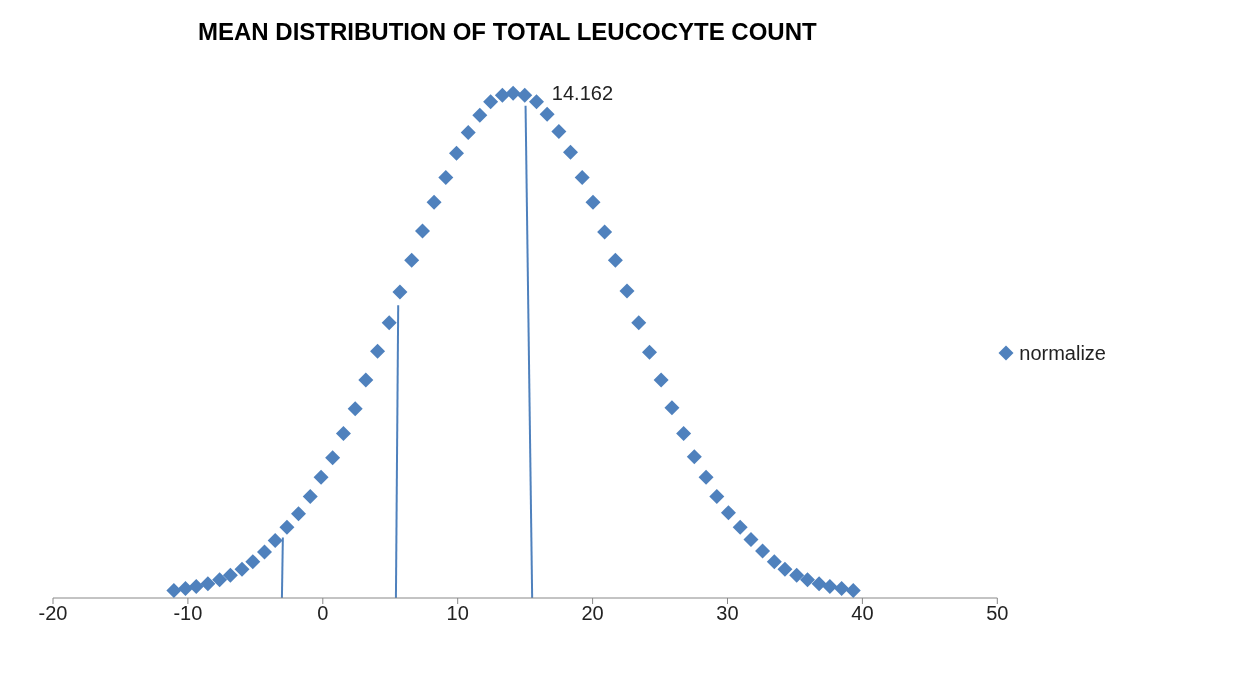  I want to click on x-tick-label: -10, so click(188, 613).